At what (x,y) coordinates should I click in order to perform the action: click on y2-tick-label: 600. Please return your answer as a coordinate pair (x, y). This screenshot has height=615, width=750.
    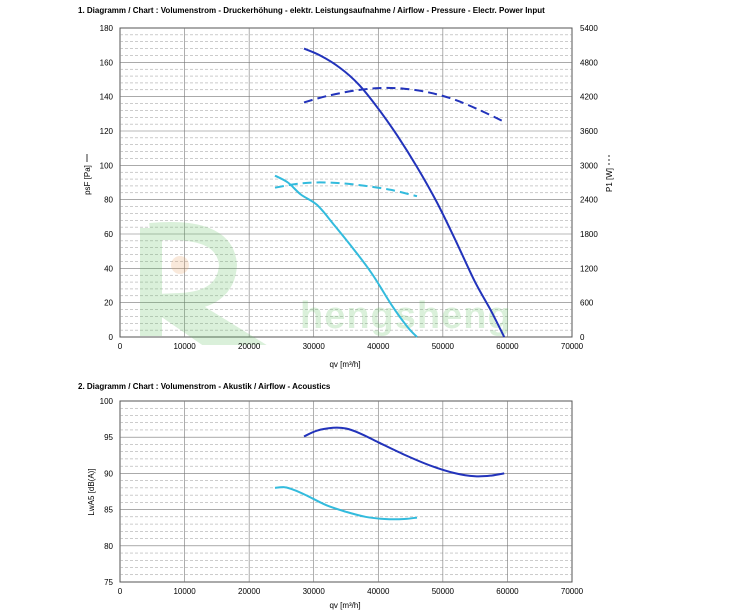
    Looking at the image, I should click on (587, 303).